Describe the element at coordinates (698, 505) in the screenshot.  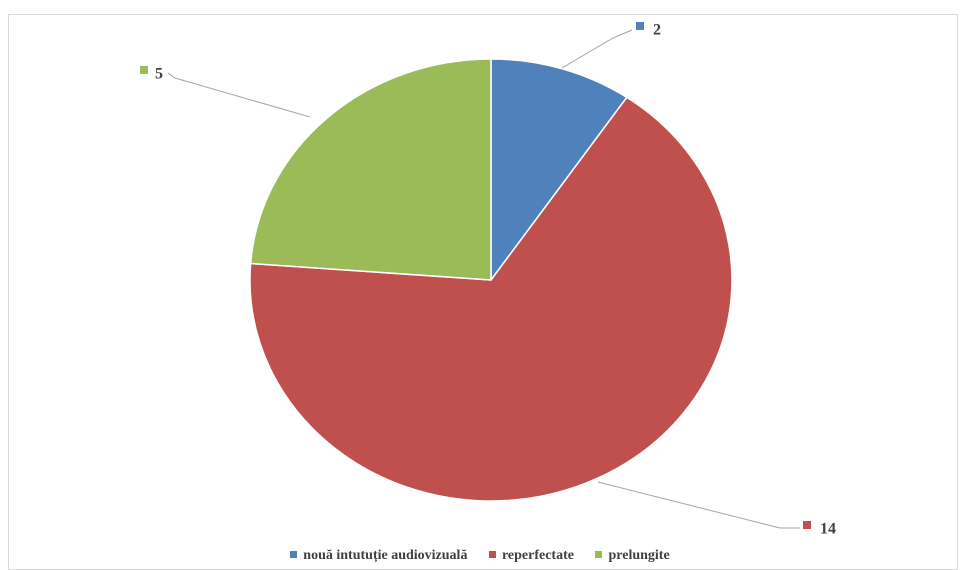
I see `leader-line-reperfectate` at that location.